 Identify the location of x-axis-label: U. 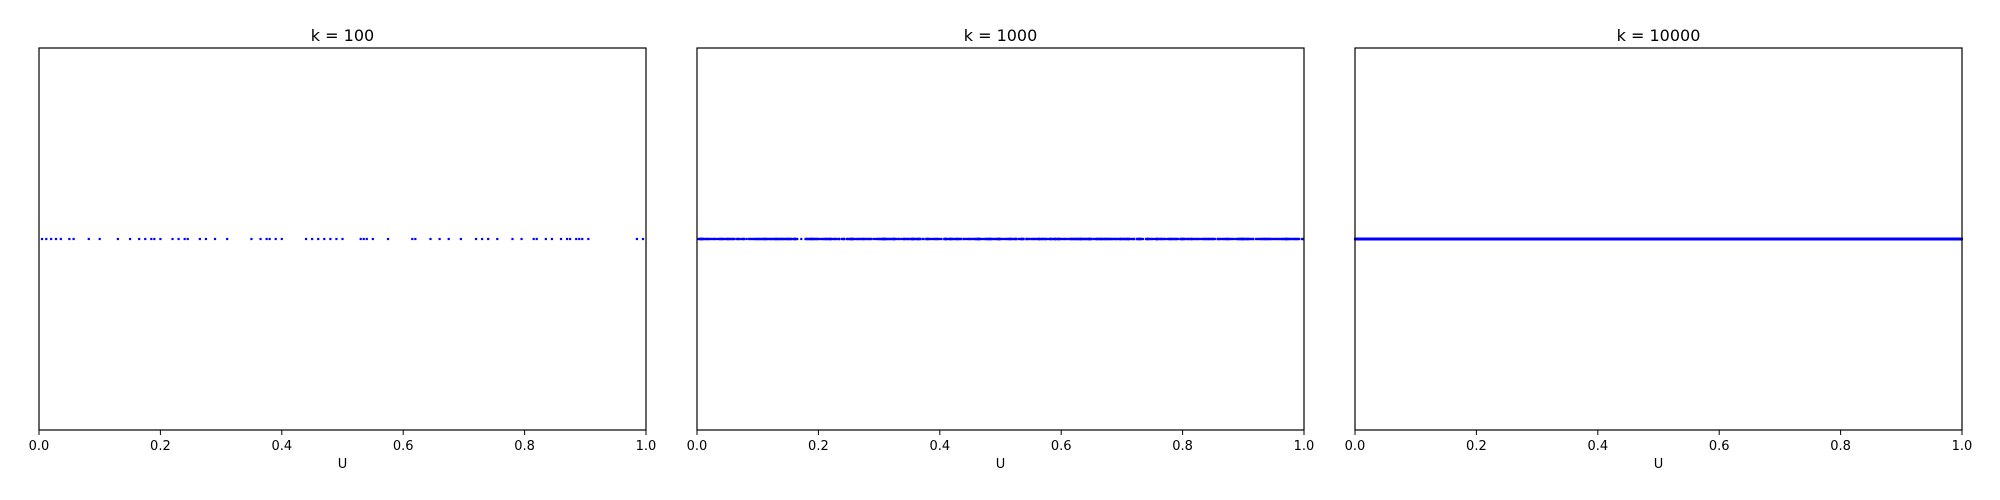
(343, 464).